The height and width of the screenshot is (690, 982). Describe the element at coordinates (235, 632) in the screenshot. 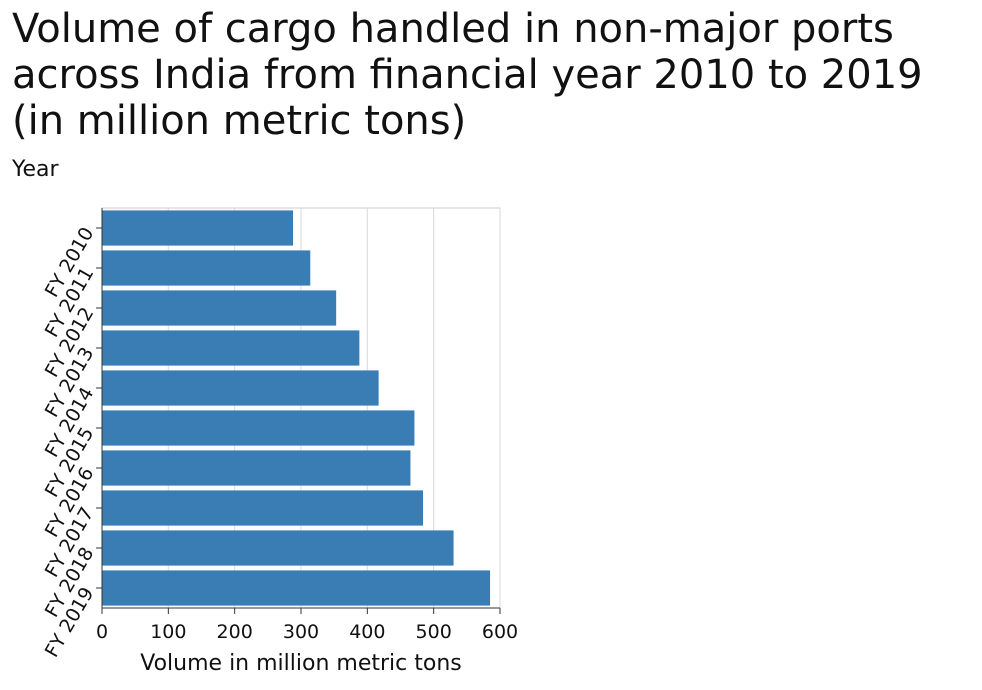

I see `x-tick-label-2: 200` at that location.